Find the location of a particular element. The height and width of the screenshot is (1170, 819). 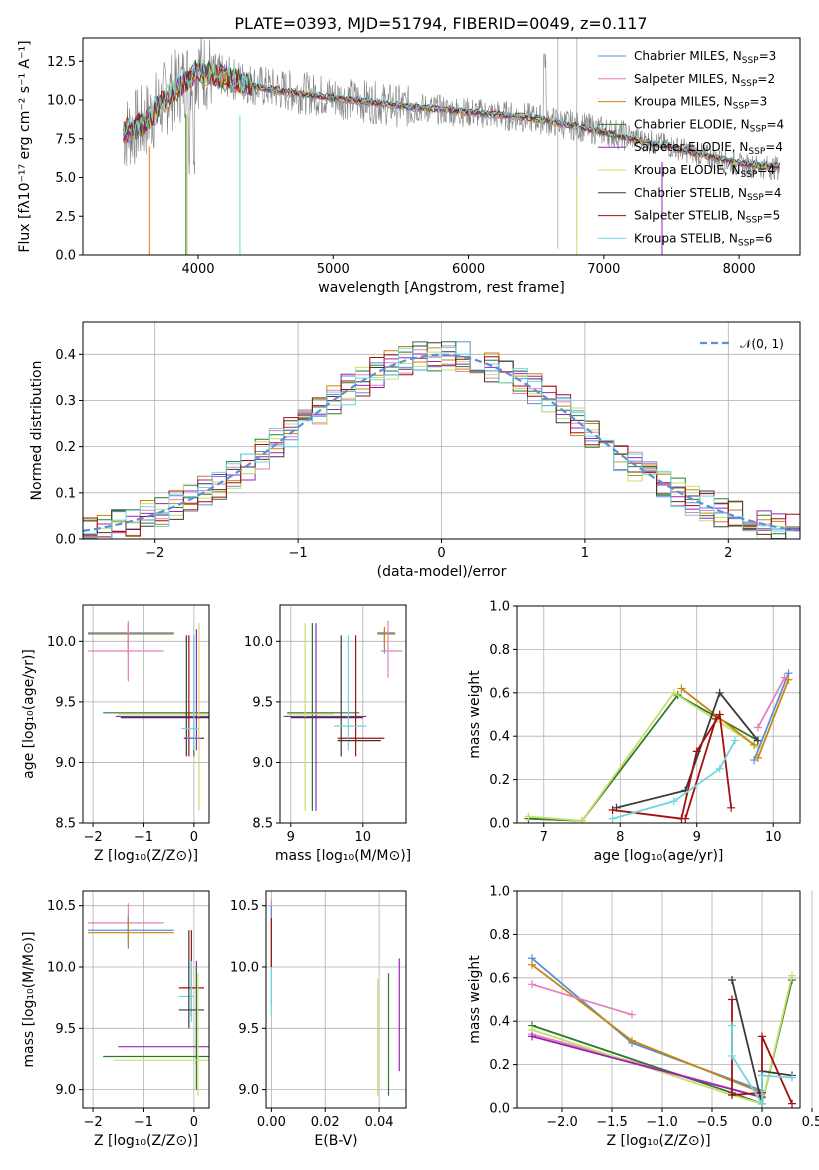

legend-label: Chabrier MILES, N is located at coordinates (688, 56).